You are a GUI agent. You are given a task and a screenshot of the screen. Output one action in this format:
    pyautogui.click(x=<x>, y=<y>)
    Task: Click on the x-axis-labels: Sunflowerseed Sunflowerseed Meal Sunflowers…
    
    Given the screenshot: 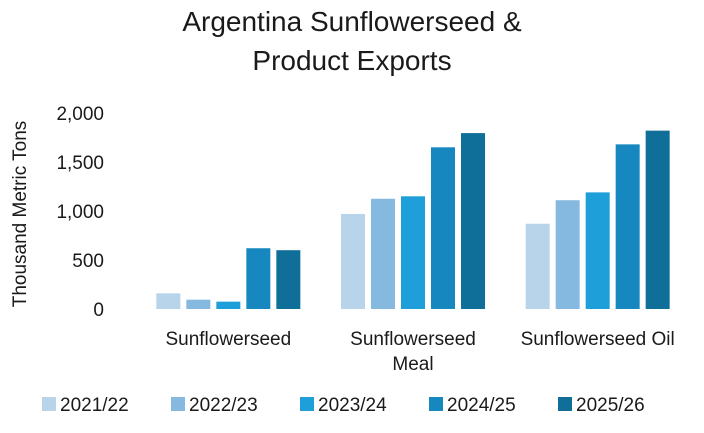 What is the action you would take?
    pyautogui.click(x=419, y=352)
    